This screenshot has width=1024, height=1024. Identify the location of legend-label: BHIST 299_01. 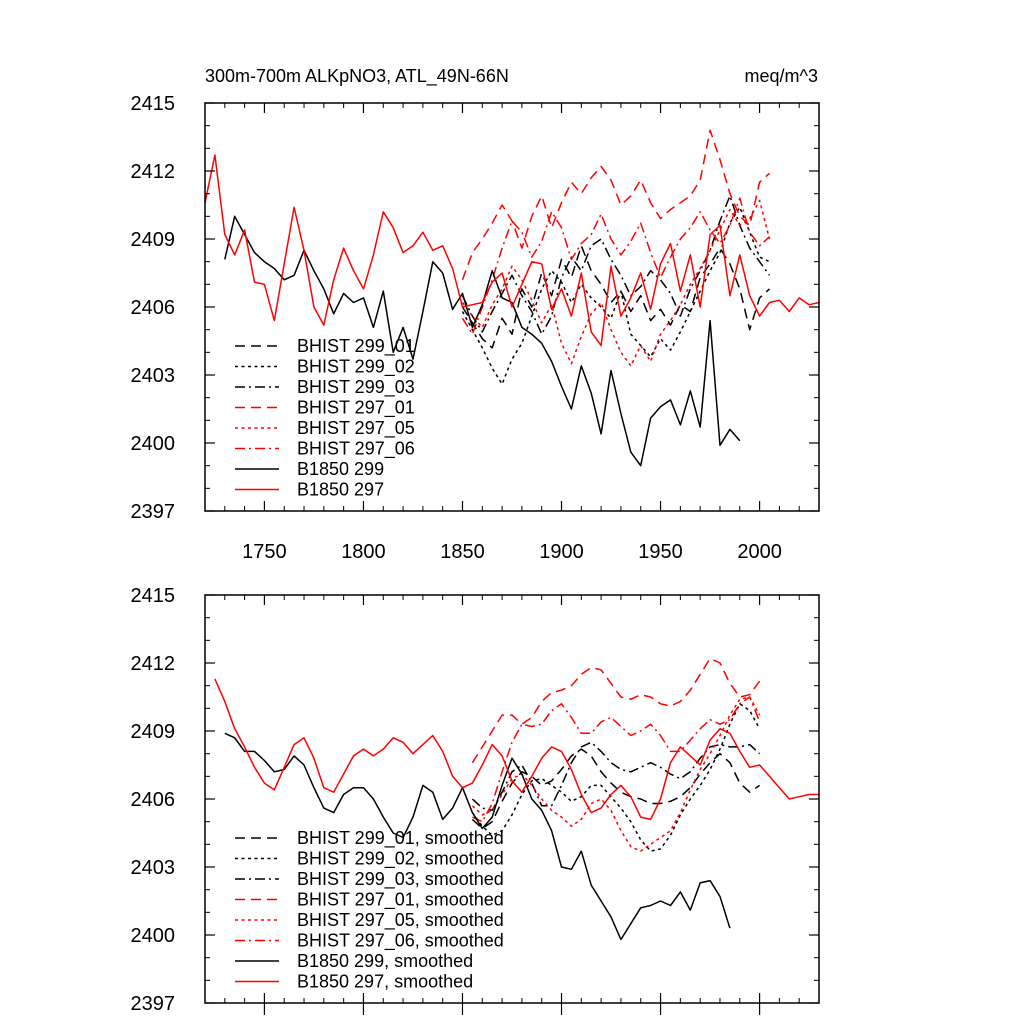
(356, 346).